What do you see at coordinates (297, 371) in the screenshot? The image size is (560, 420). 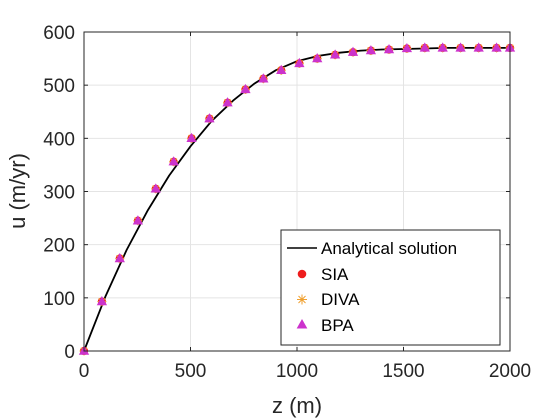 I see `x-tick-label: 1000` at bounding box center [297, 371].